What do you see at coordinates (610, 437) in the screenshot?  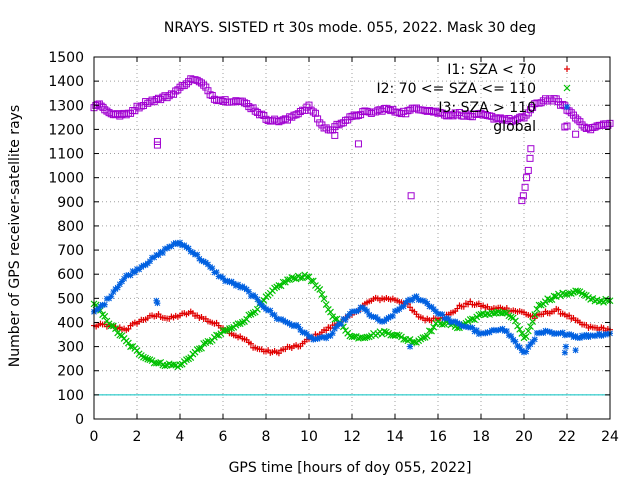 I see `x-tick-label: 24` at bounding box center [610, 437].